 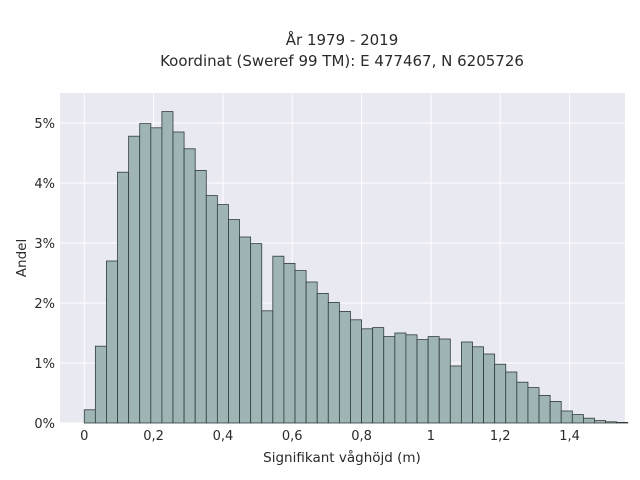 What do you see at coordinates (84, 436) in the screenshot?
I see `x-tick-label: 0` at bounding box center [84, 436].